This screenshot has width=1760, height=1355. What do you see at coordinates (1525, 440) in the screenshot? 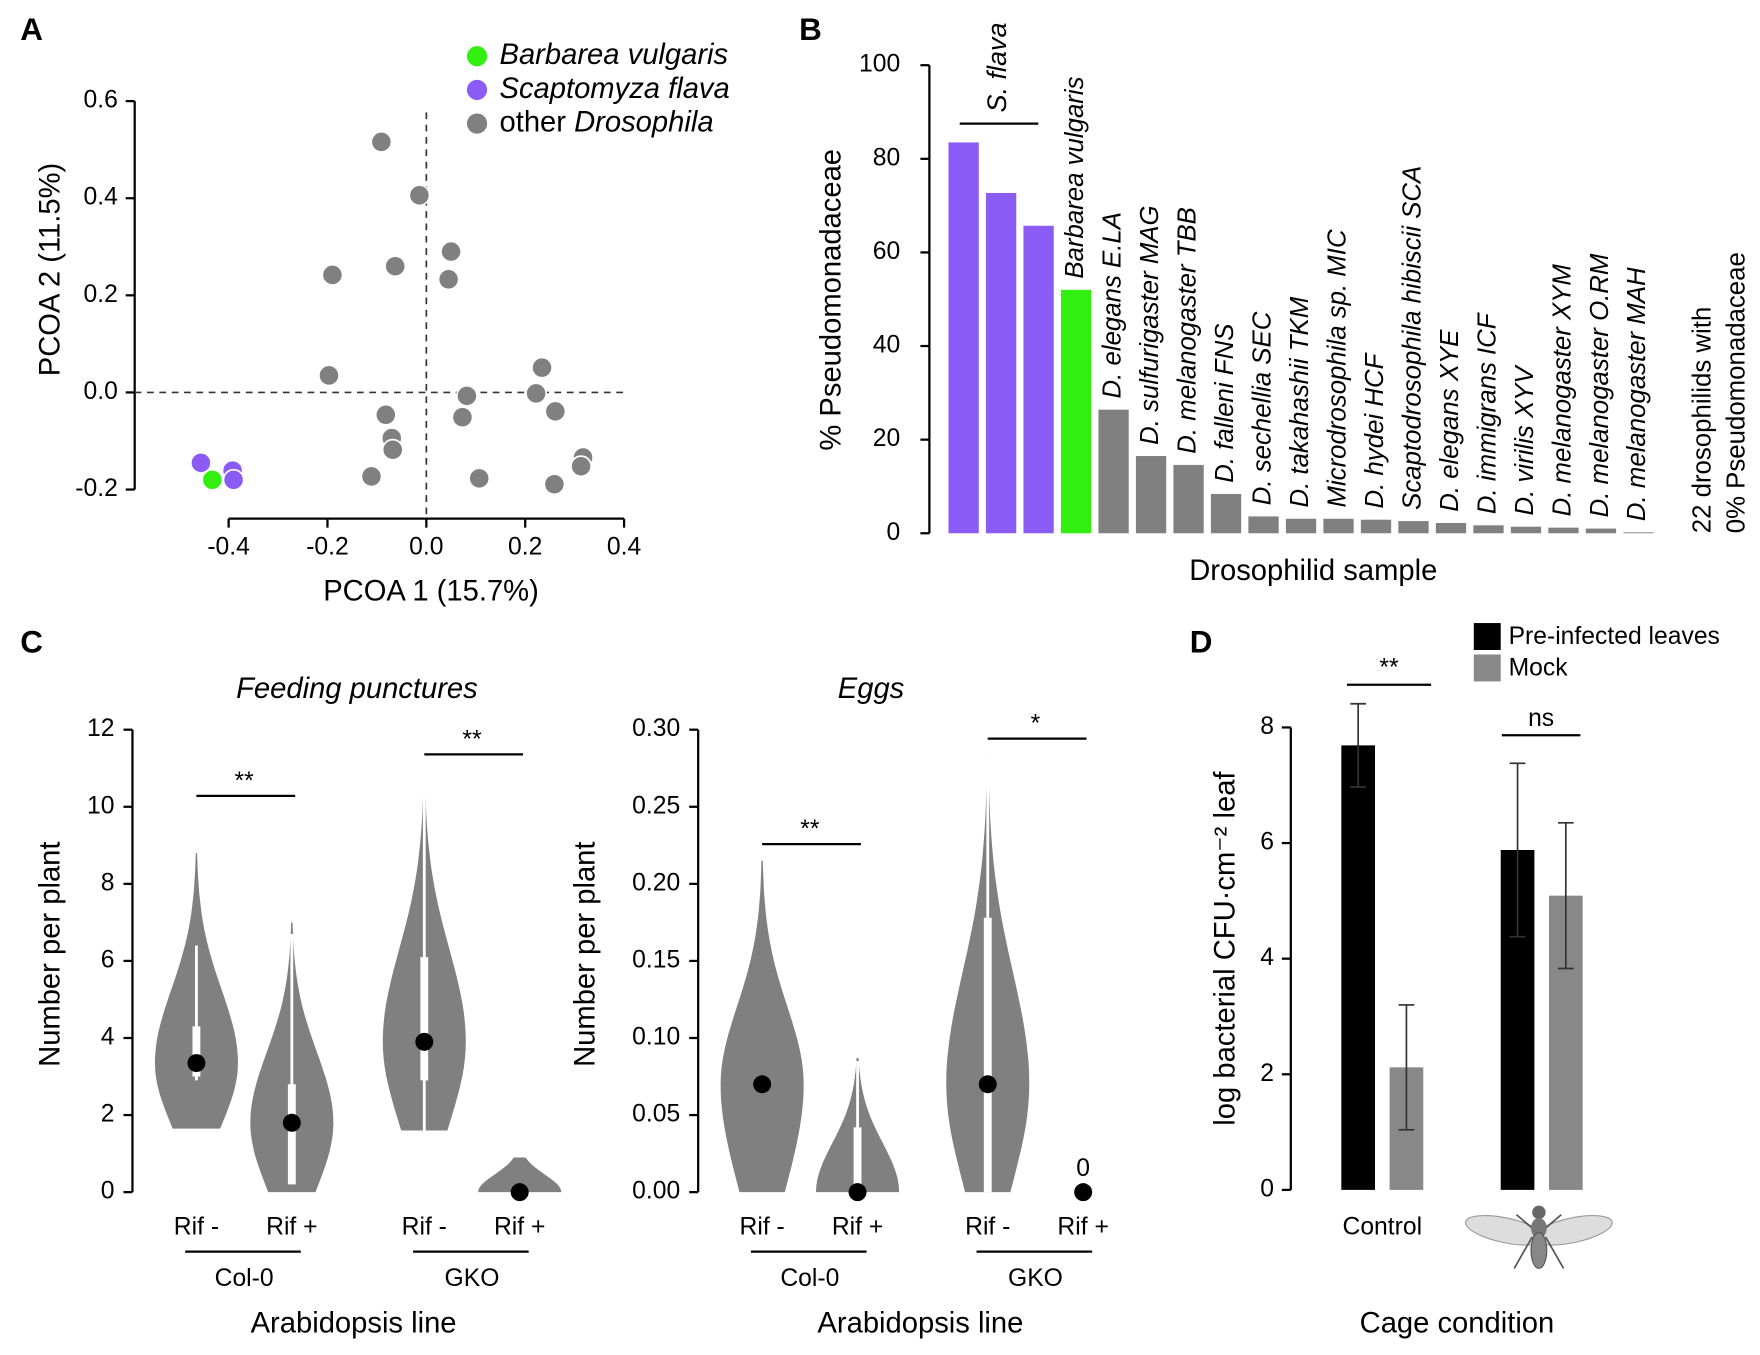
I see `x-tick-label: D. virilis XYV` at bounding box center [1525, 440].